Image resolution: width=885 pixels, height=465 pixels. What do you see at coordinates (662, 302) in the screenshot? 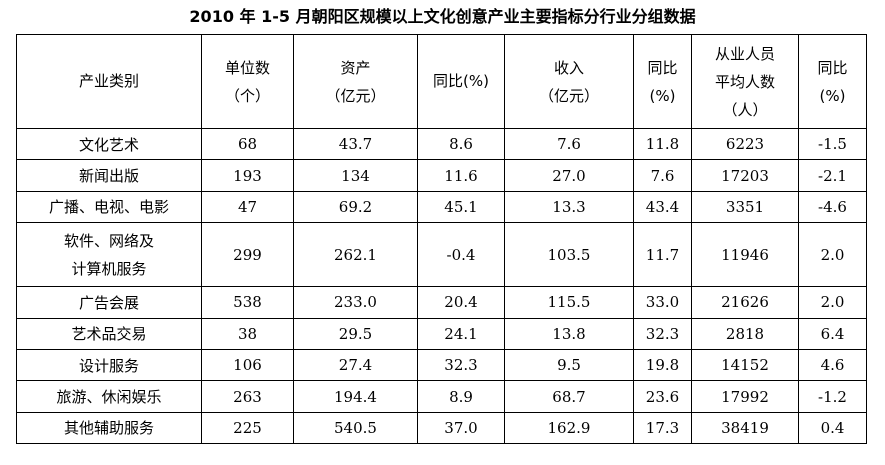
I see `cell-revenue-yoy: 33.0` at bounding box center [662, 302].